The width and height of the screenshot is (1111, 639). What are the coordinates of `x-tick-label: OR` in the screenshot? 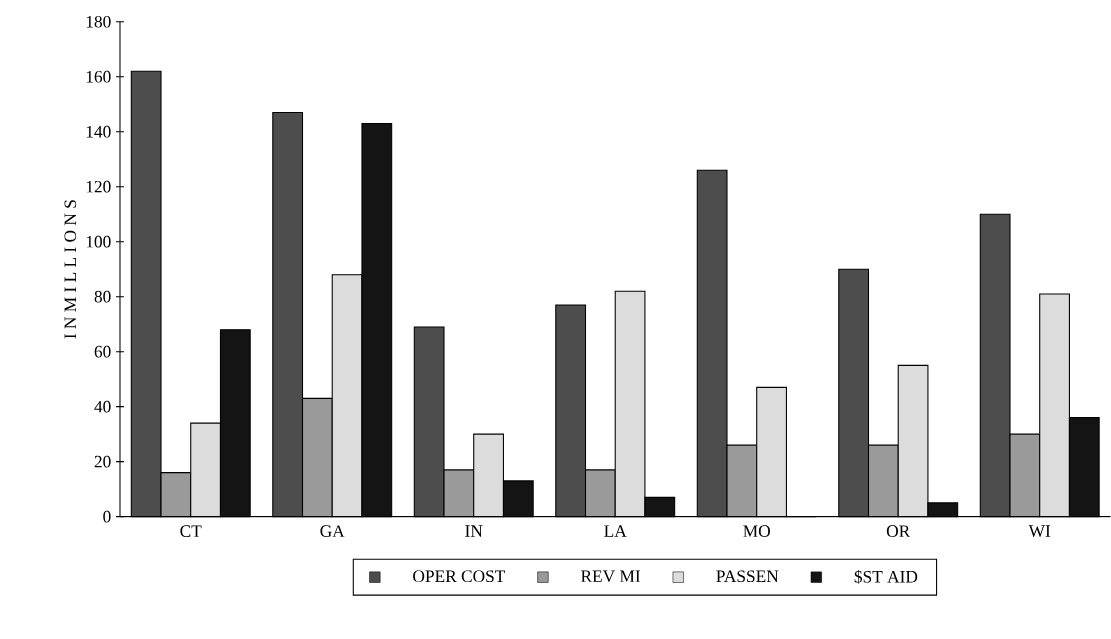 It's located at (898, 531).